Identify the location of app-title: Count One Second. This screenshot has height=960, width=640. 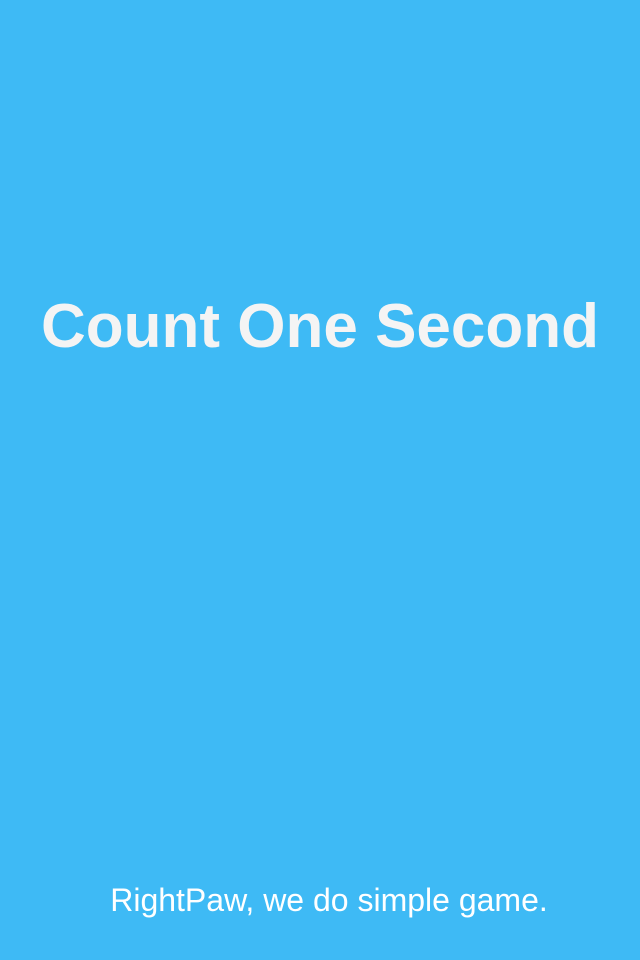
(320, 326).